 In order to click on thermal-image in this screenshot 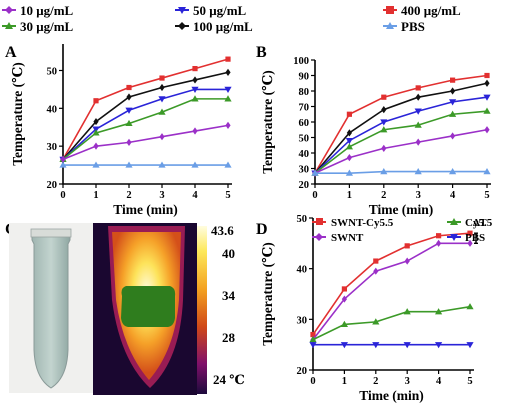, I will do `click(145, 309)`.